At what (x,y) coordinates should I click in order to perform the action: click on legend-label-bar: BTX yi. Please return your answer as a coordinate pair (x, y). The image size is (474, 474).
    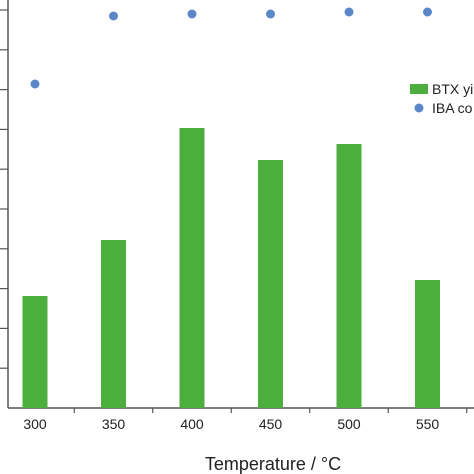
    Looking at the image, I should click on (452, 89).